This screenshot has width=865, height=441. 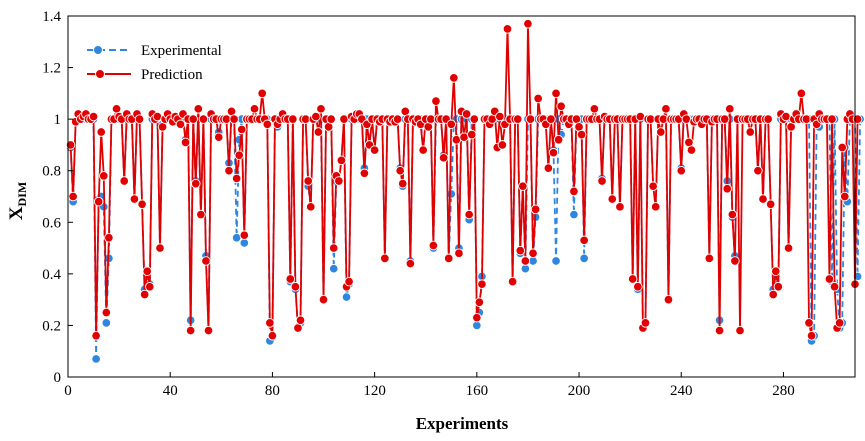 I want to click on y-tick-label: 1.2, so click(x=51, y=69).